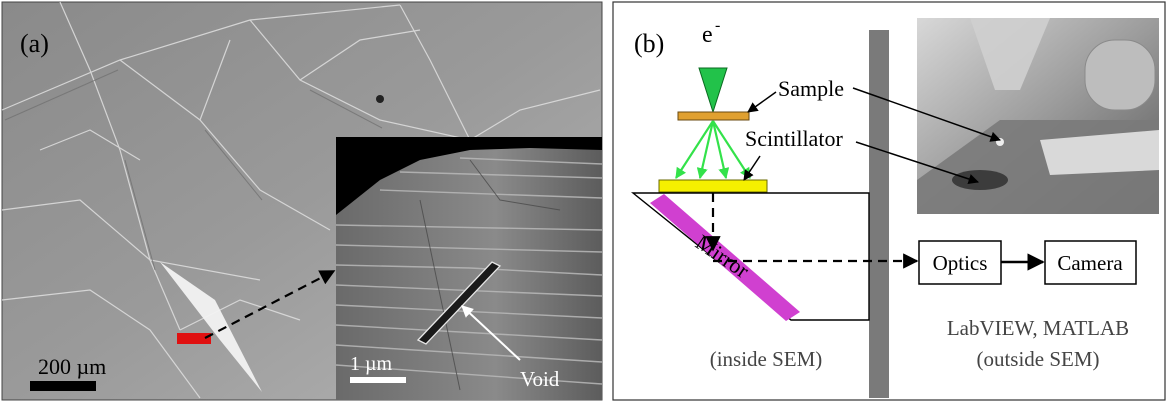 This screenshot has width=1168, height=402. Describe the element at coordinates (649, 43) in the screenshot. I see `panel-b-label: (b)` at that location.